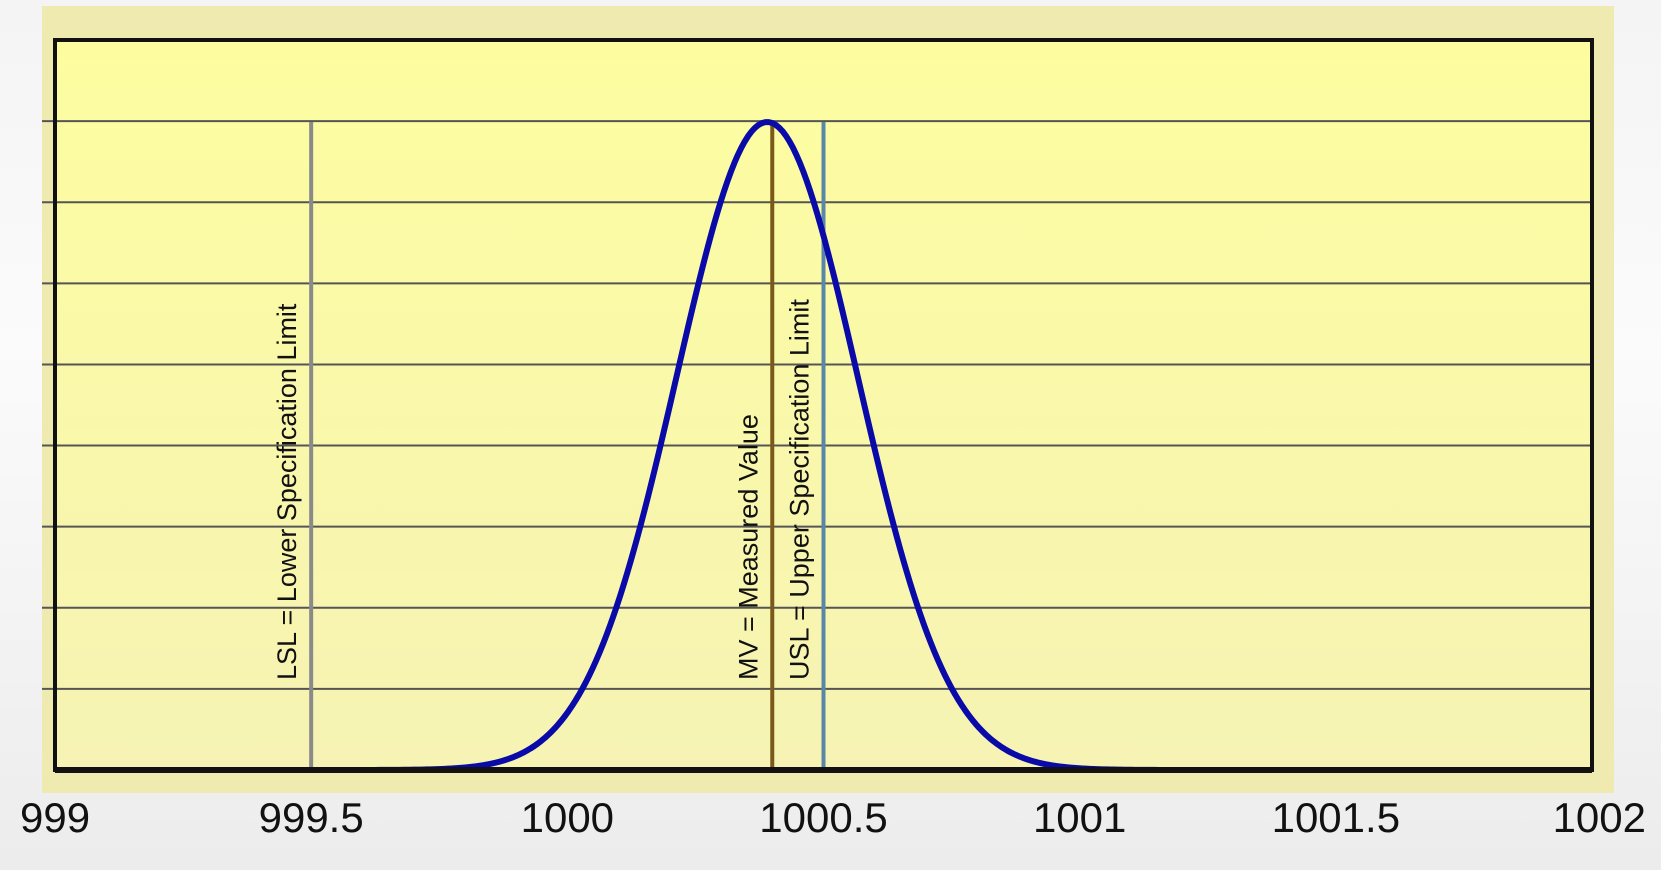 The image size is (1661, 870). I want to click on reference-line-label: LSL = Lower Specification Limit, so click(287, 491).